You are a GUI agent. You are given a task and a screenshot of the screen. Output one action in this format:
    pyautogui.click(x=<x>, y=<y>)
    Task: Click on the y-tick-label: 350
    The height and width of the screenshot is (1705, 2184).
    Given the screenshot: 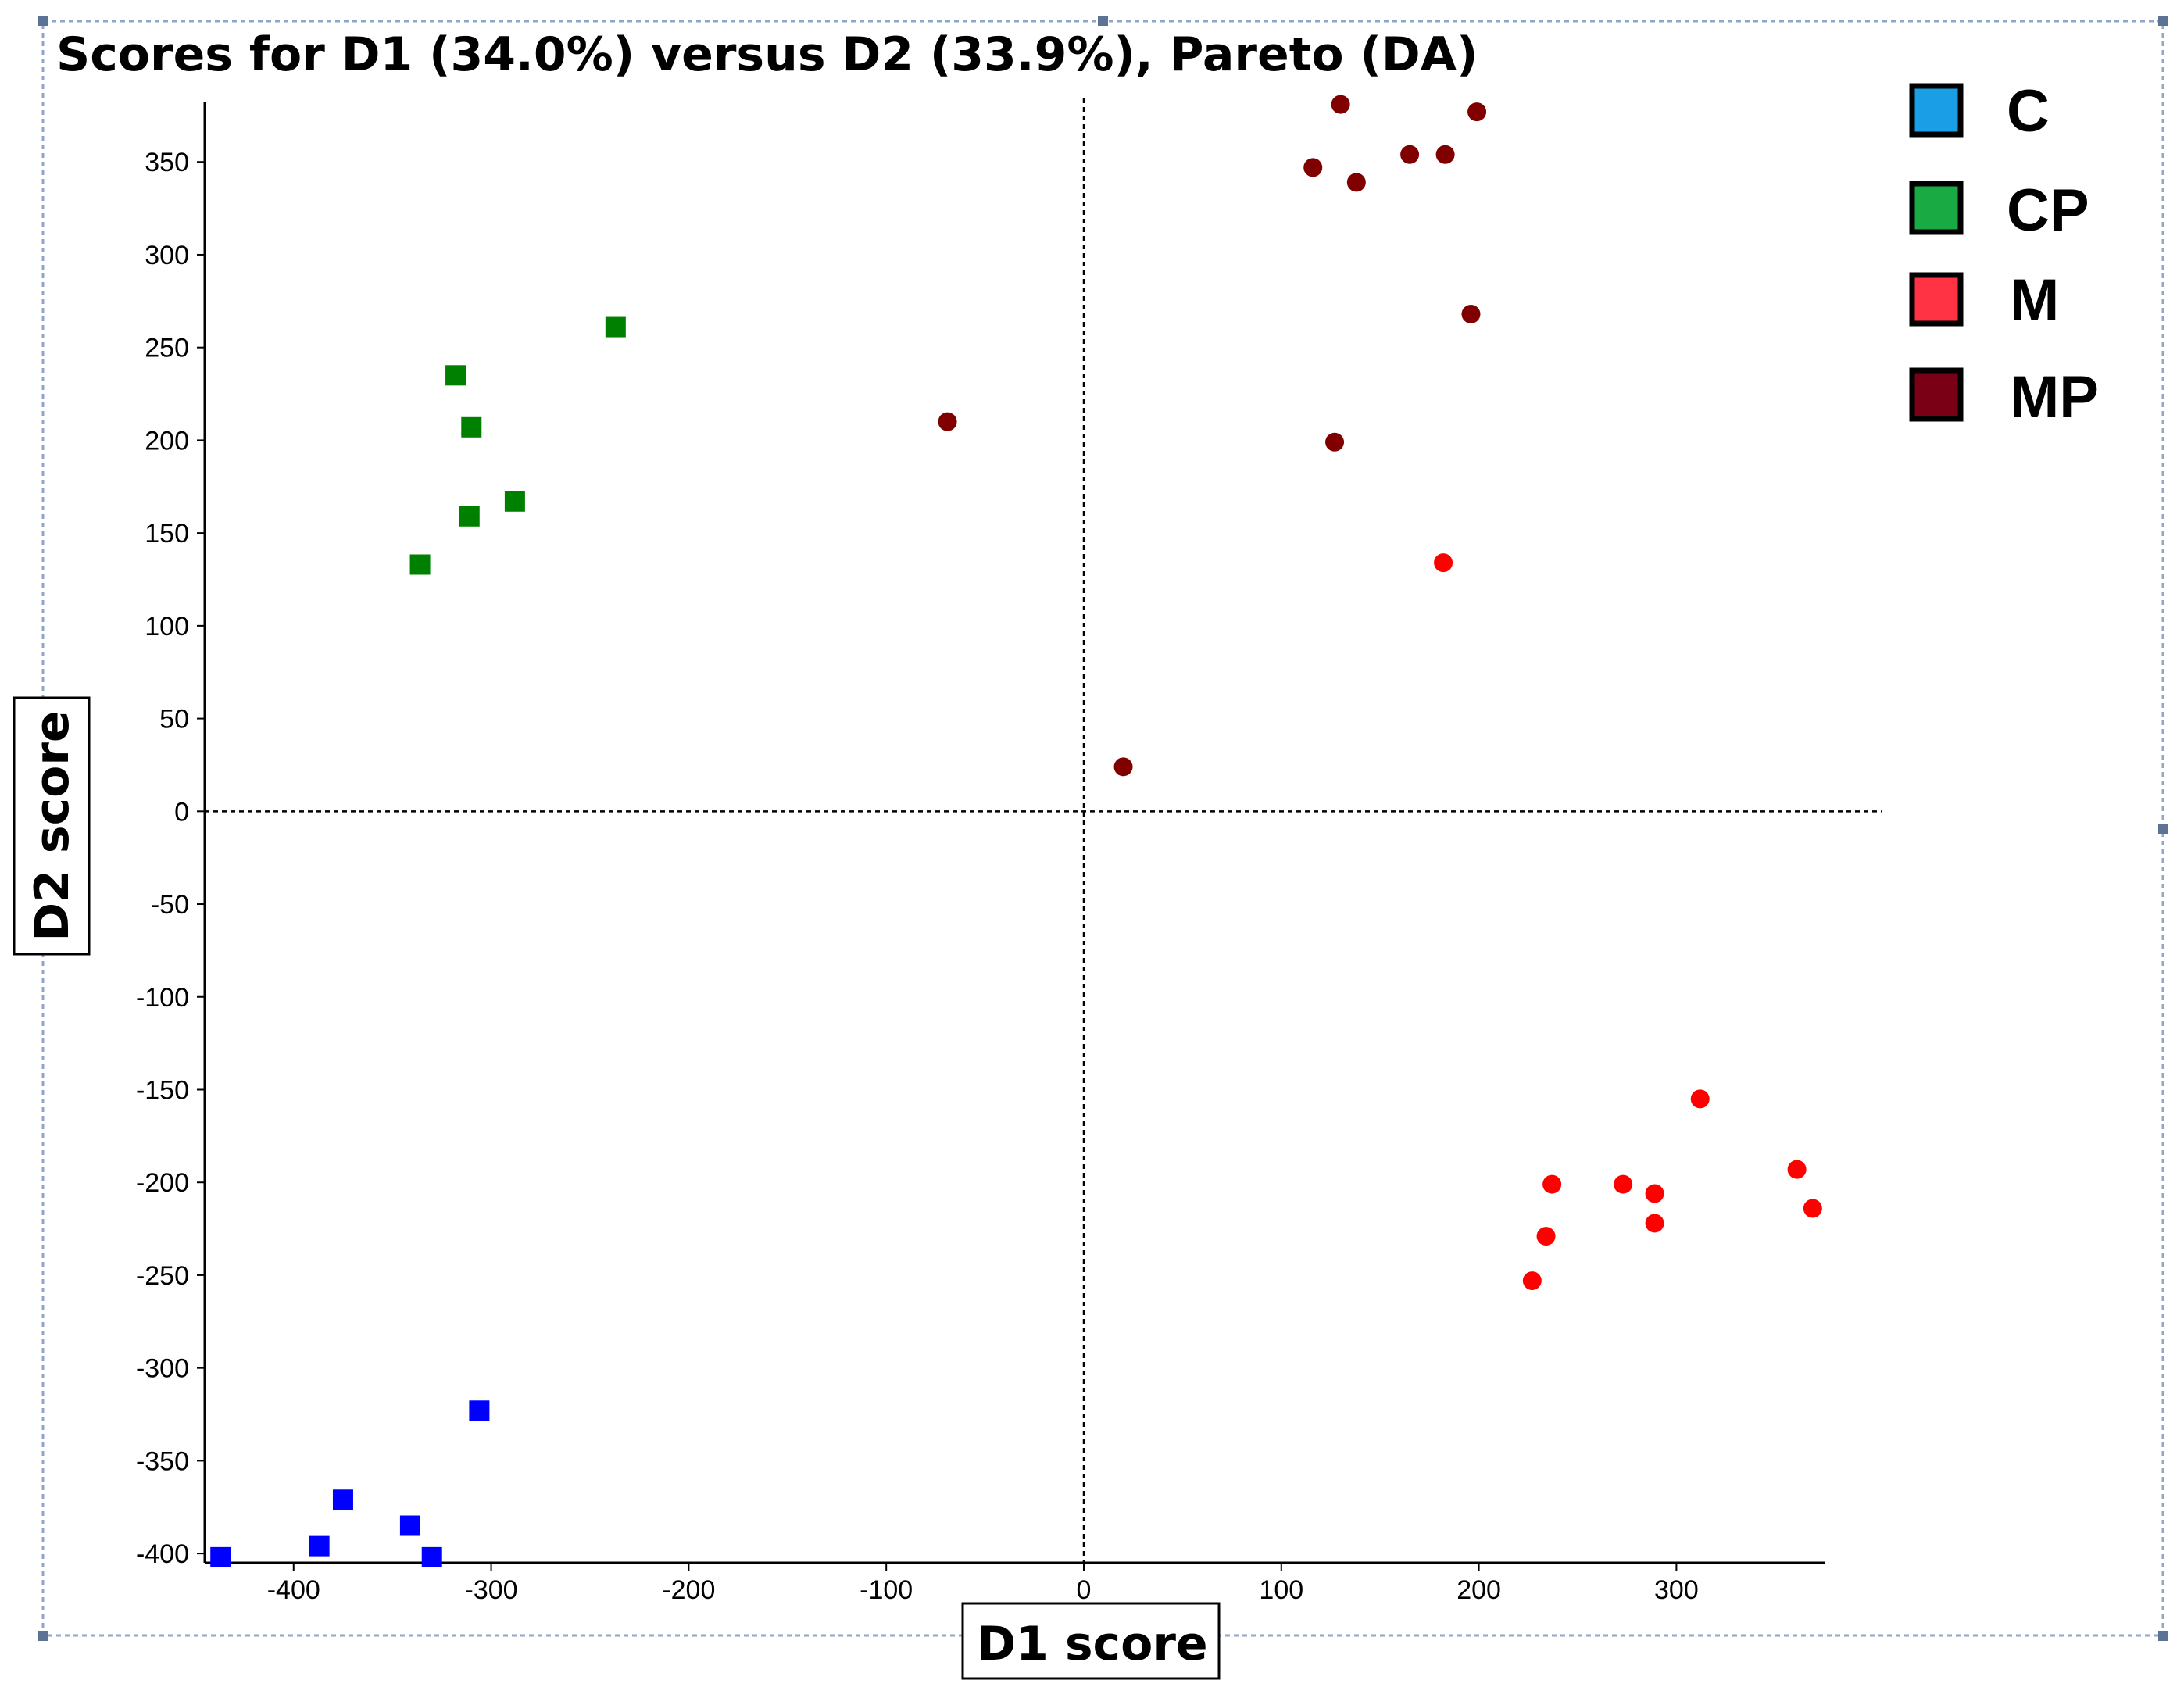 What is the action you would take?
    pyautogui.click(x=167, y=162)
    